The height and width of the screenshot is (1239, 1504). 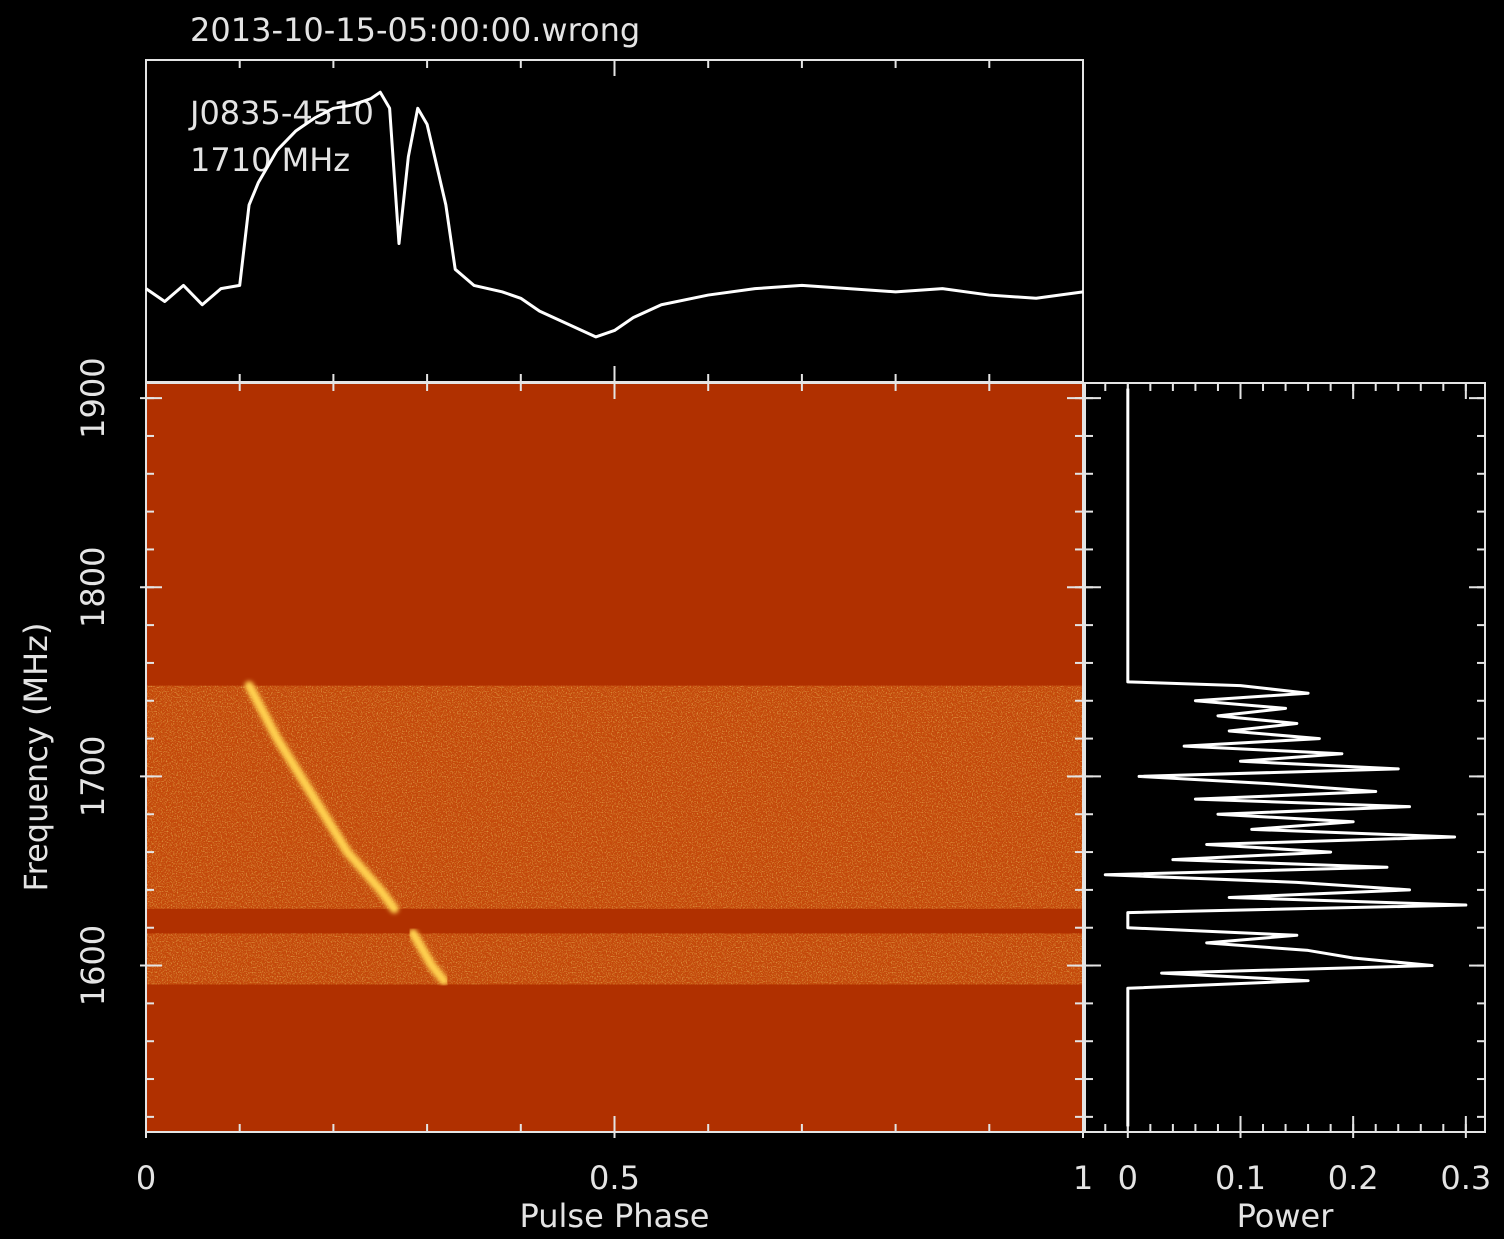 I want to click on y-tick-label: 1800, so click(x=93, y=587).